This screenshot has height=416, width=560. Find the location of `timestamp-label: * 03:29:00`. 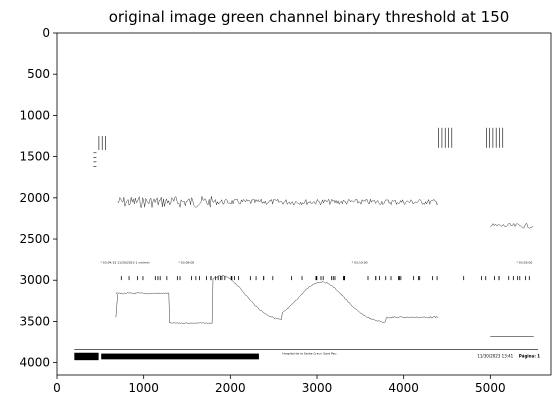

timestamp-label: * 03:29:00 is located at coordinates (524, 263).